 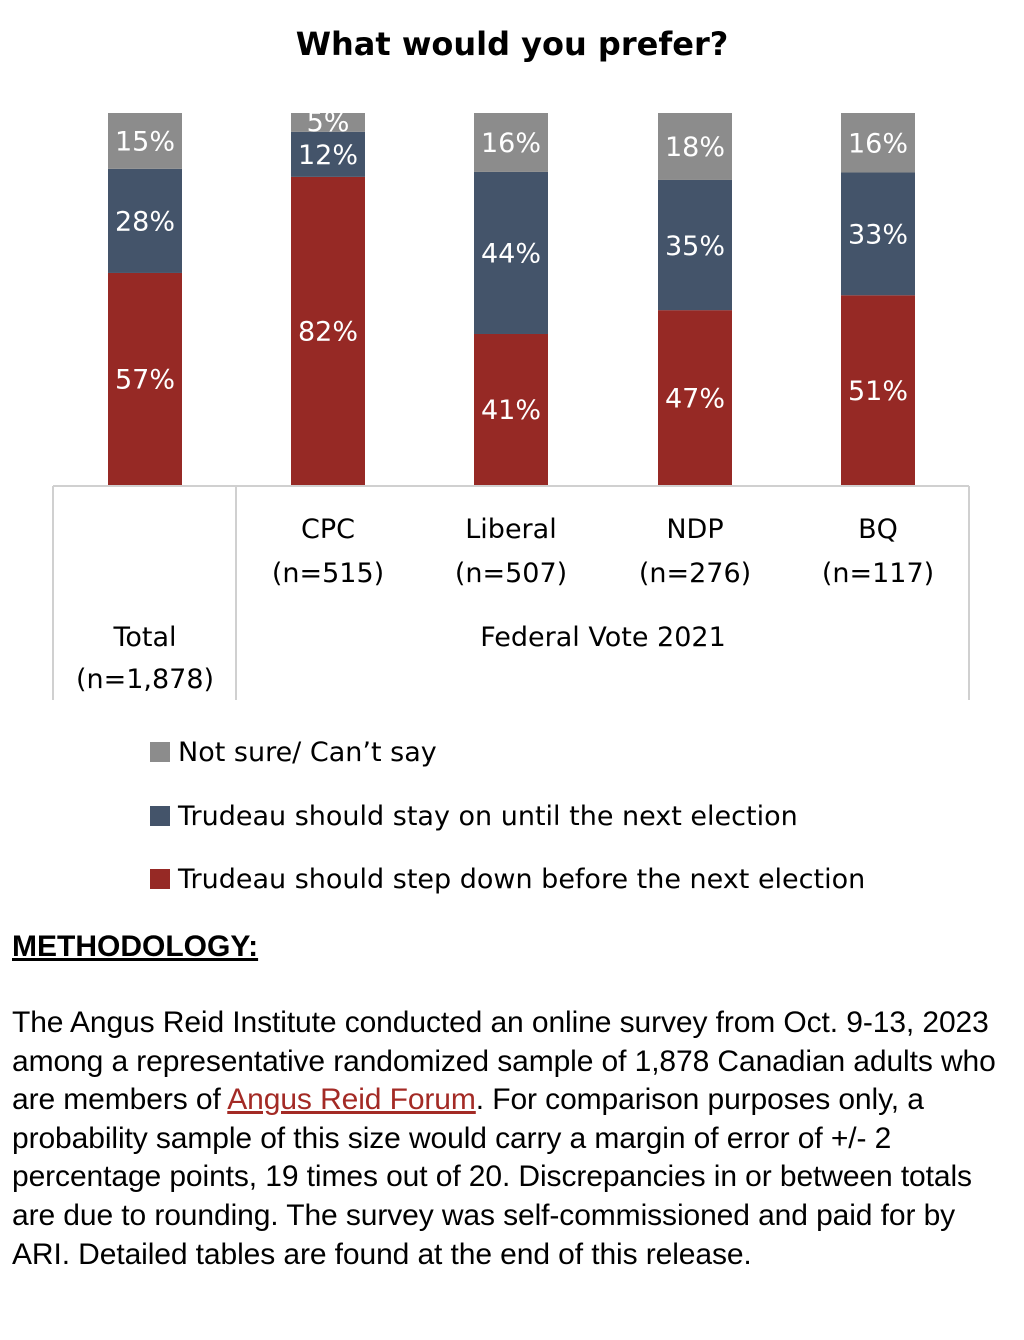 I want to click on category-n-liberal: (n=507), so click(x=511, y=573).